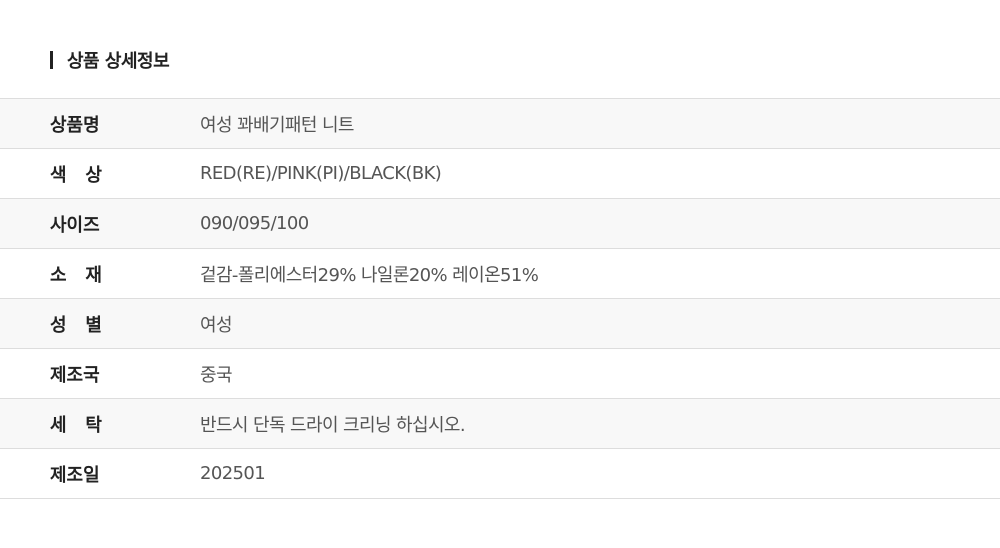 The image size is (1000, 548). What do you see at coordinates (500, 424) in the screenshot?
I see `table-row-washing: 세 탁 반드시 단독 드라이 크리닝 하십시오.` at bounding box center [500, 424].